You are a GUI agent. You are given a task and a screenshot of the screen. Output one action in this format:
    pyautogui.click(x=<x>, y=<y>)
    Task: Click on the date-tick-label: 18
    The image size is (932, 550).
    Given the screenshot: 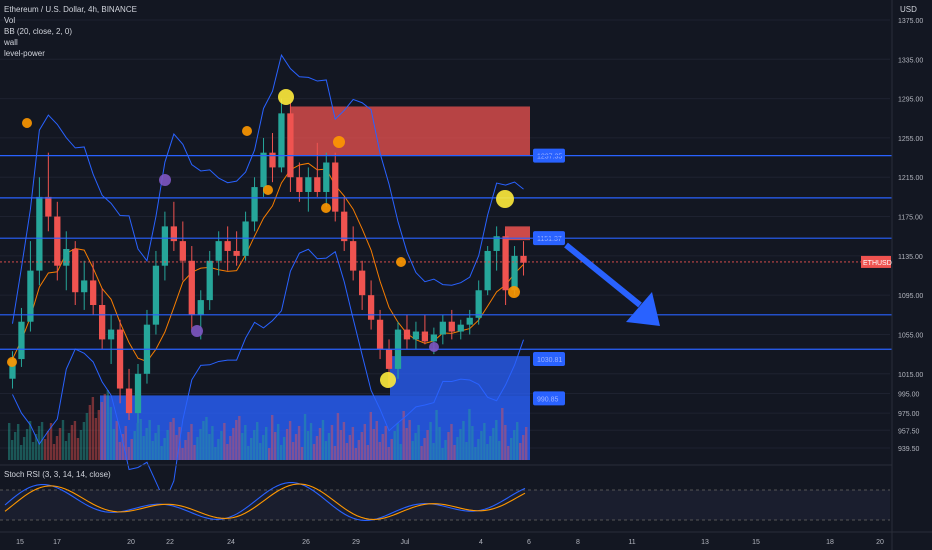 What is the action you would take?
    pyautogui.click(x=830, y=542)
    